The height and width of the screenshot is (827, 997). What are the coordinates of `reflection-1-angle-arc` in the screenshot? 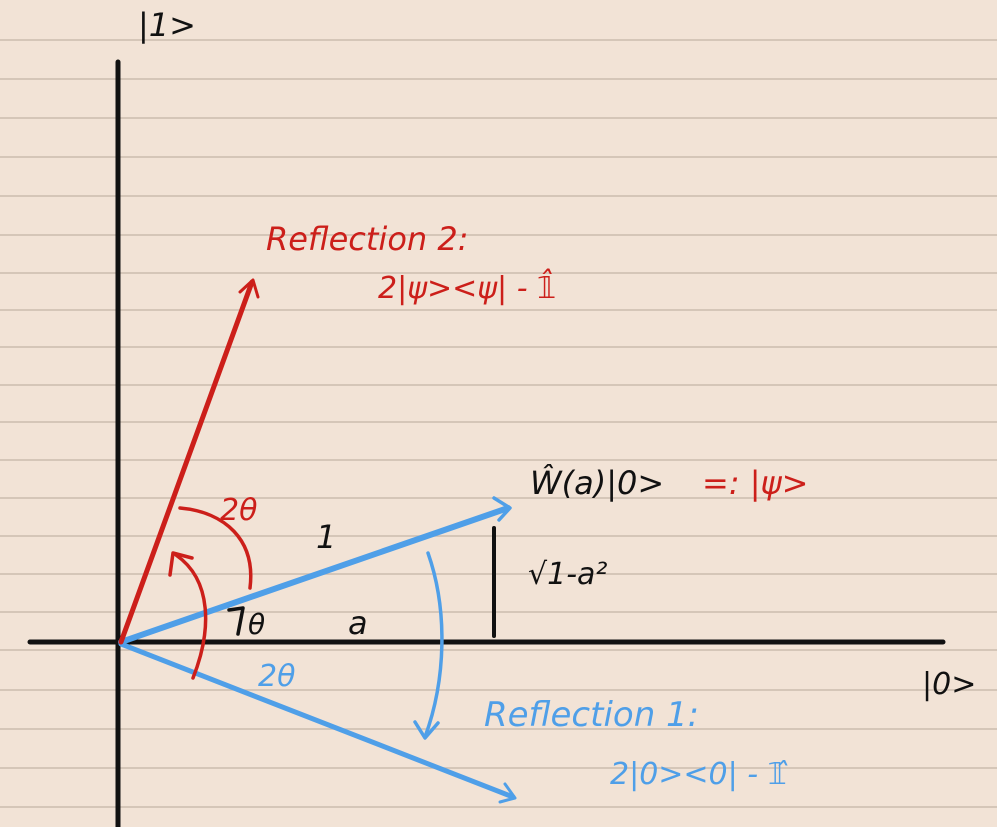 It's located at (191, 616).